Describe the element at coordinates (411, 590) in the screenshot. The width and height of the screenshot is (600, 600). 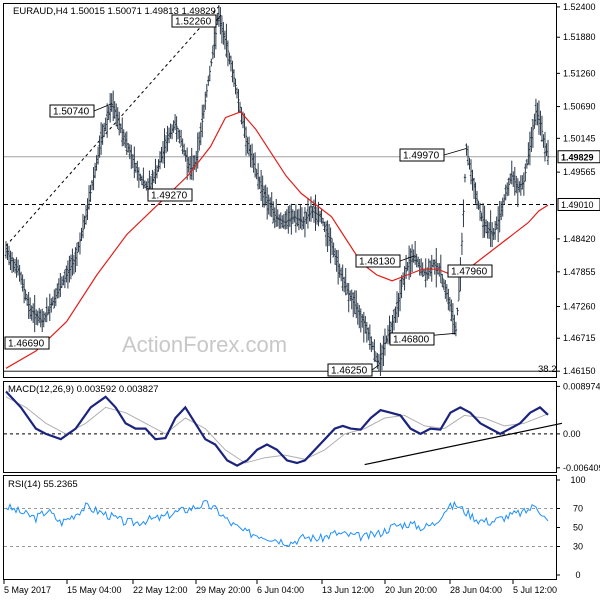
I see `x-tick-label: 20 Jun 20:00` at that location.